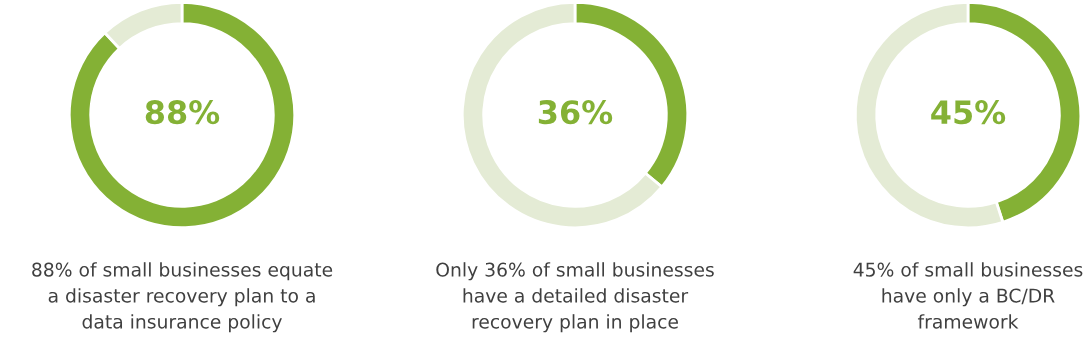  Describe the element at coordinates (182, 297) in the screenshot. I see `text: 88% of small businesses equate a disaster recovery plan to a data insurance policy` at that location.